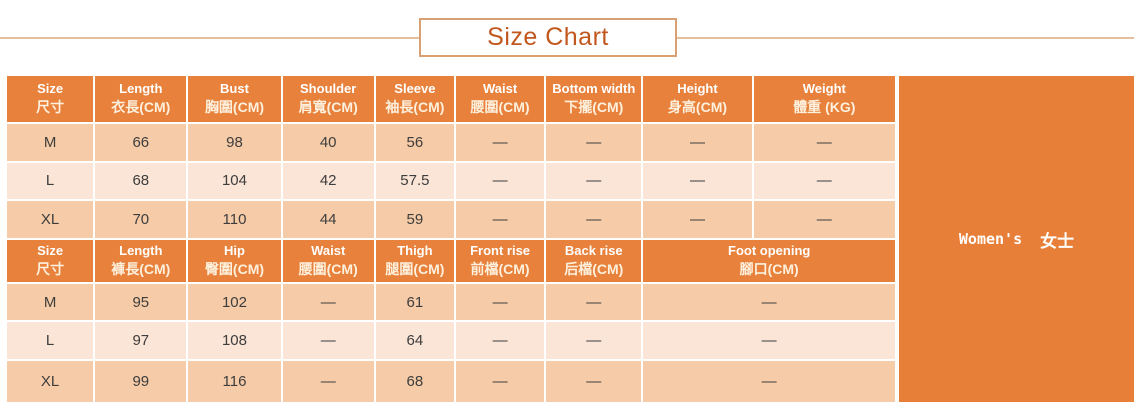 The height and width of the screenshot is (404, 1134). Describe the element at coordinates (824, 99) in the screenshot. I see `header-cell-weight: Weight 體重 (KG)` at that location.